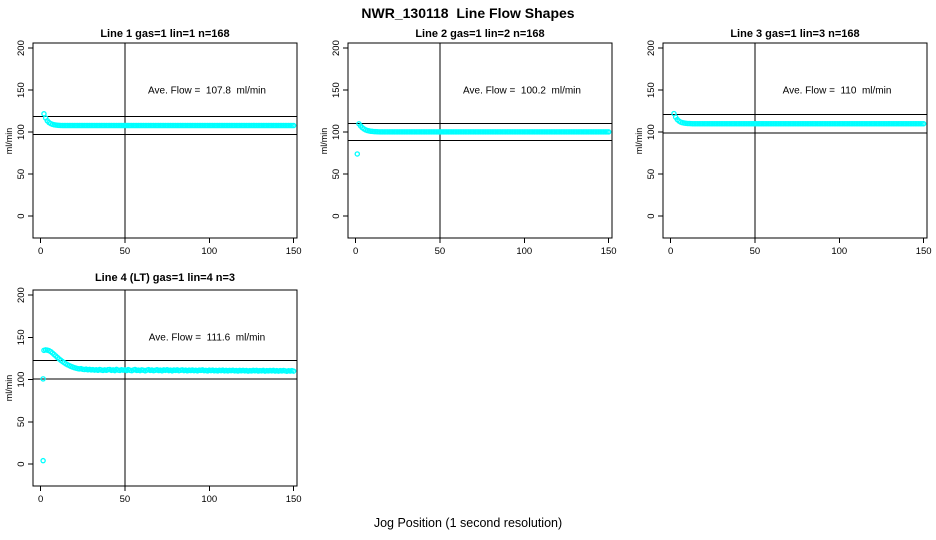 The image size is (936, 540). Describe the element at coordinates (165, 34) in the screenshot. I see `panel-1-title: Line 1 gas=1 lin=1 n=168` at that location.